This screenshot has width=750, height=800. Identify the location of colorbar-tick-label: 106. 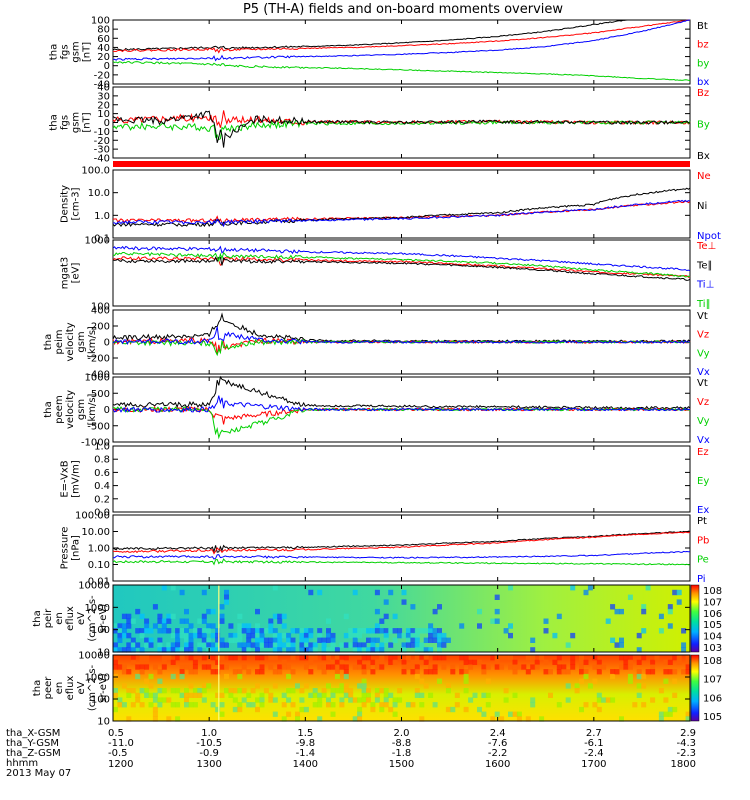
(712, 698).